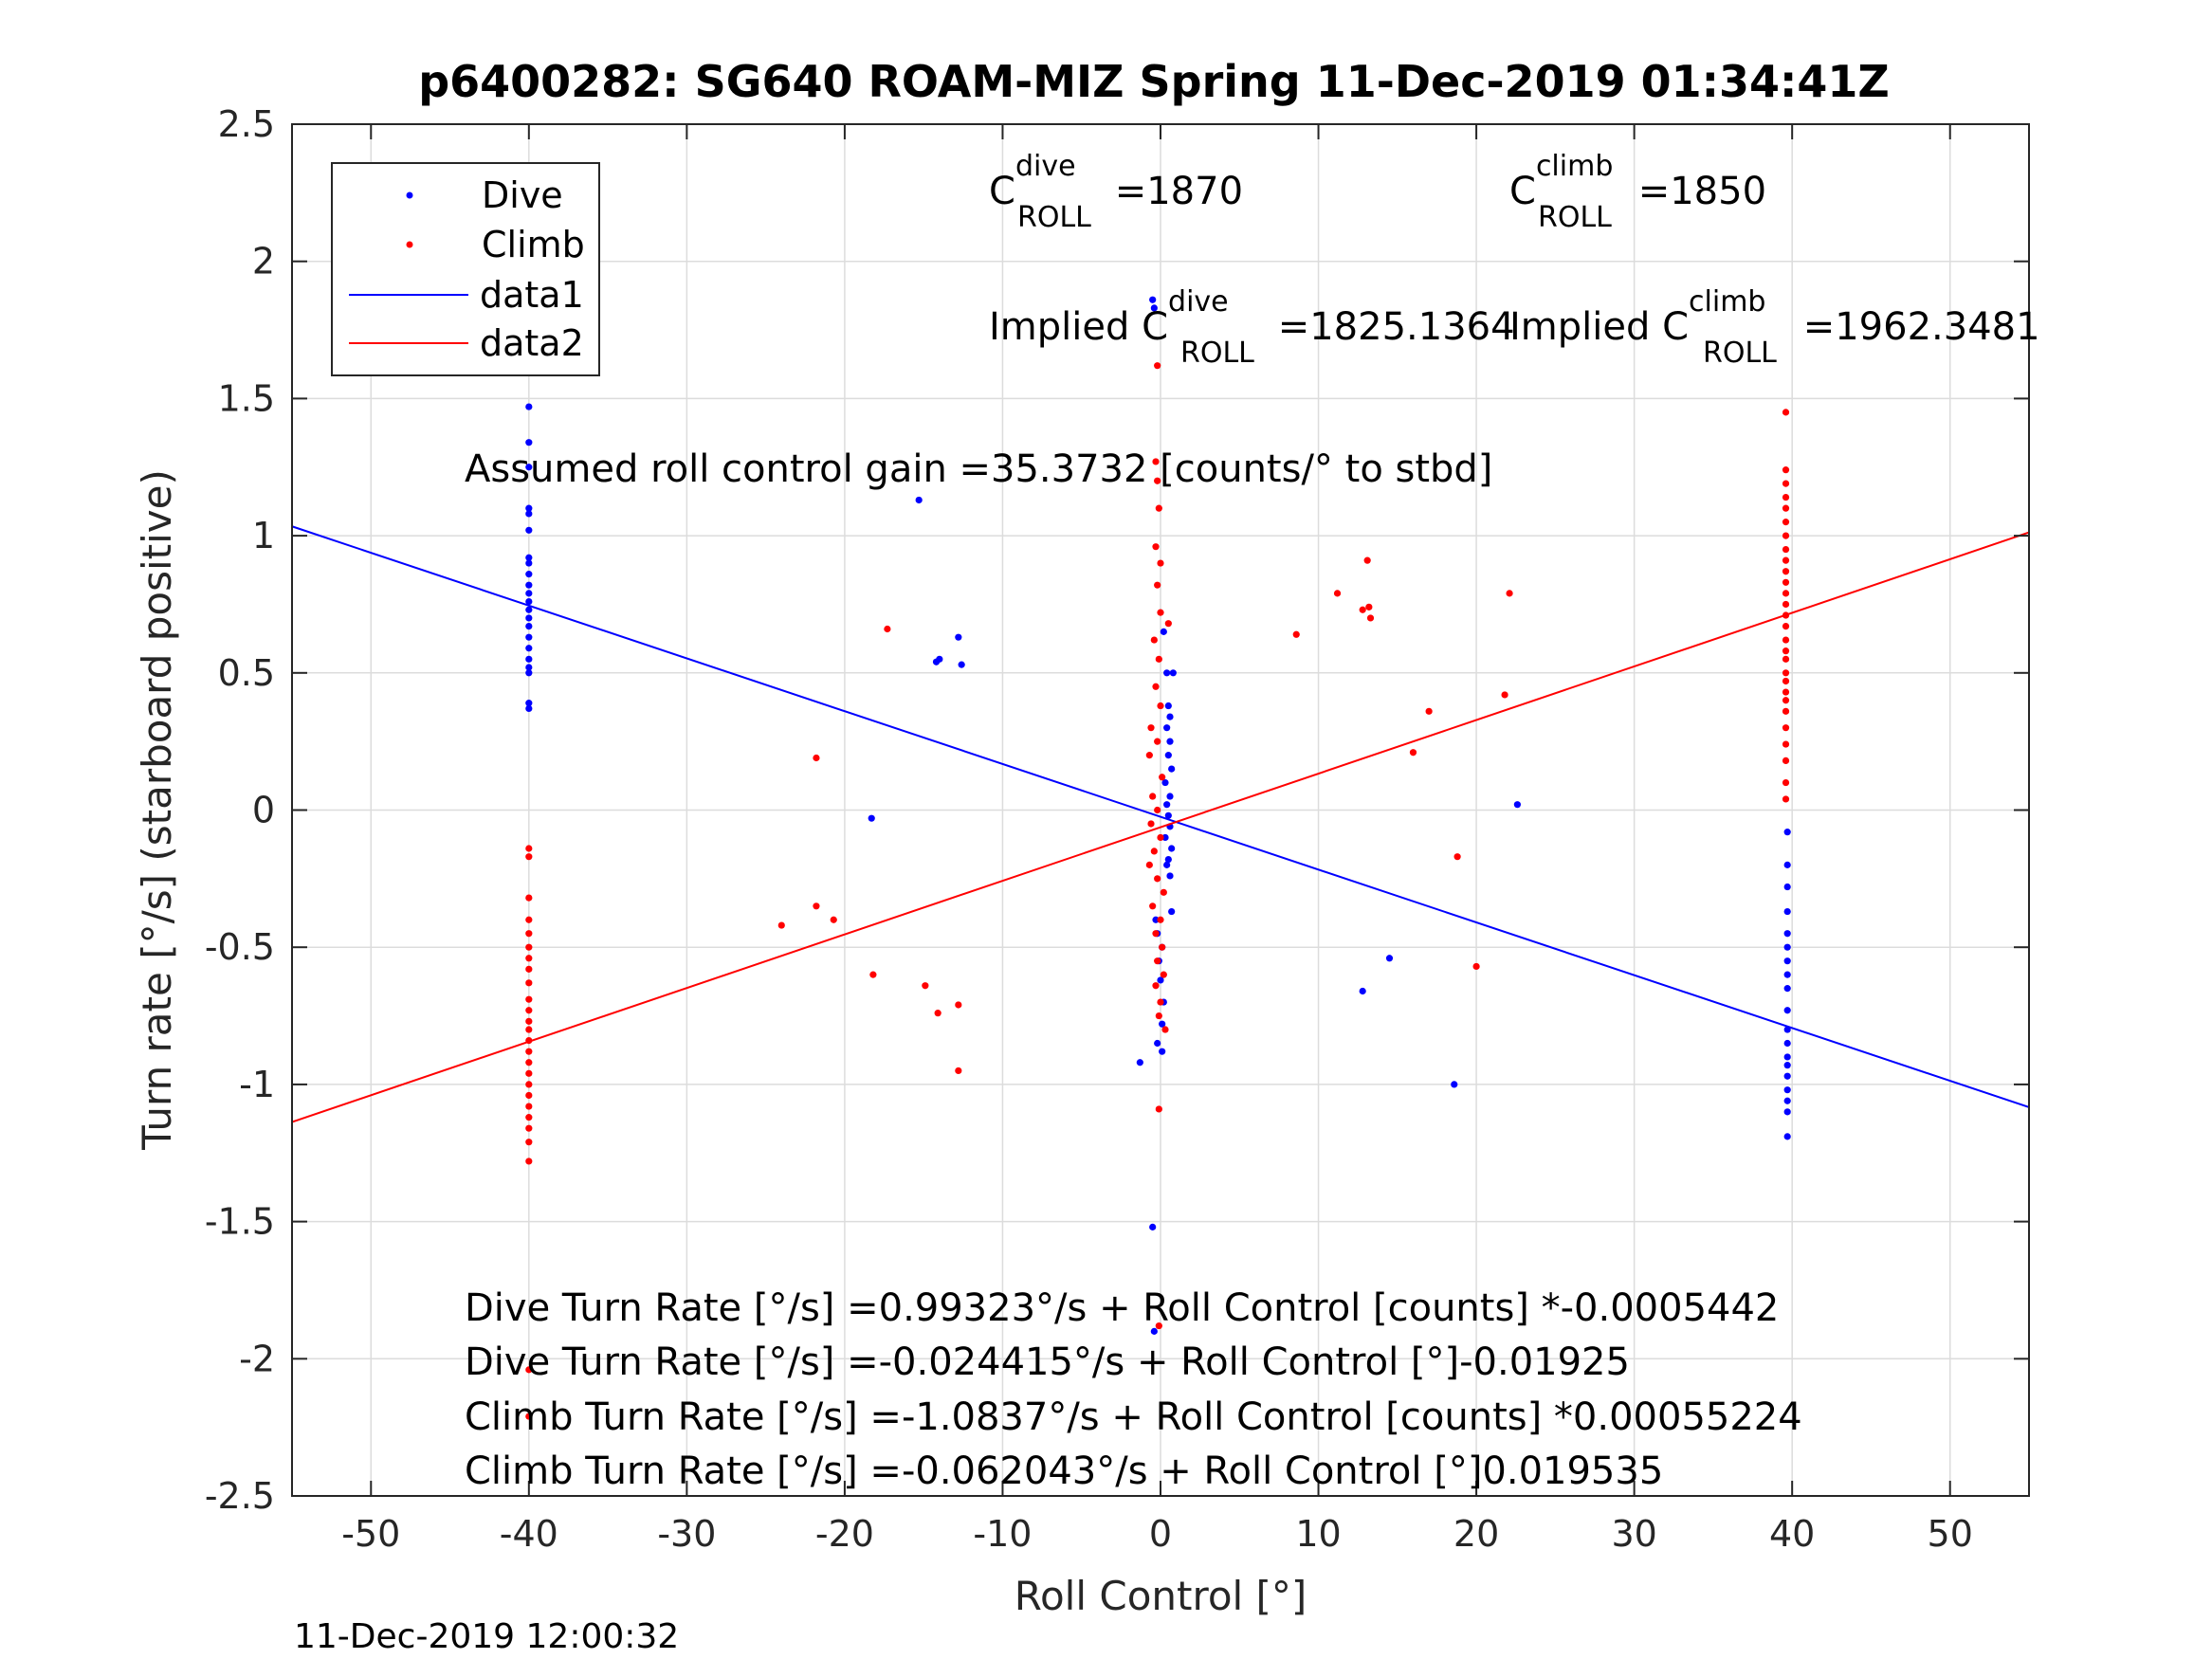 Image resolution: width=2212 pixels, height=1659 pixels. I want to click on x-axis-label: Roll Control [°], so click(1161, 1596).